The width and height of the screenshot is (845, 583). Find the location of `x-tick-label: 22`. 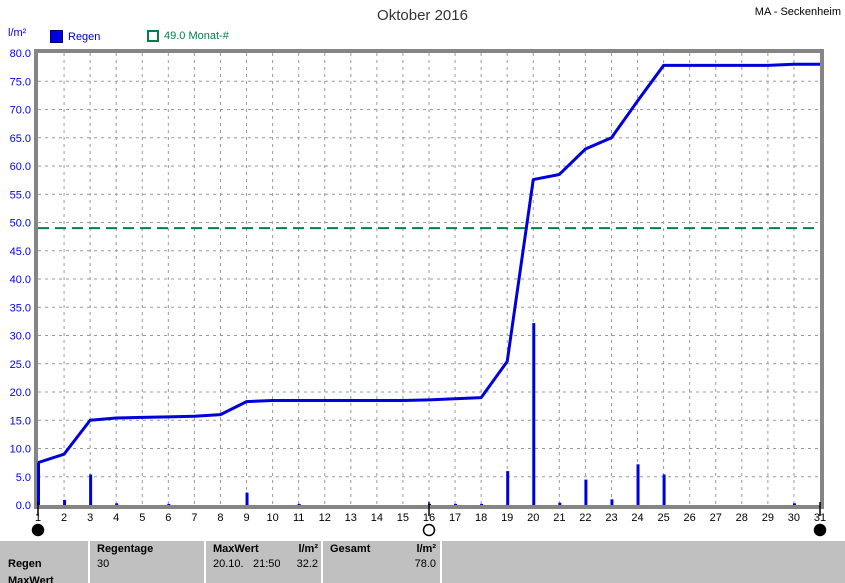

x-tick-label: 22 is located at coordinates (585, 518).